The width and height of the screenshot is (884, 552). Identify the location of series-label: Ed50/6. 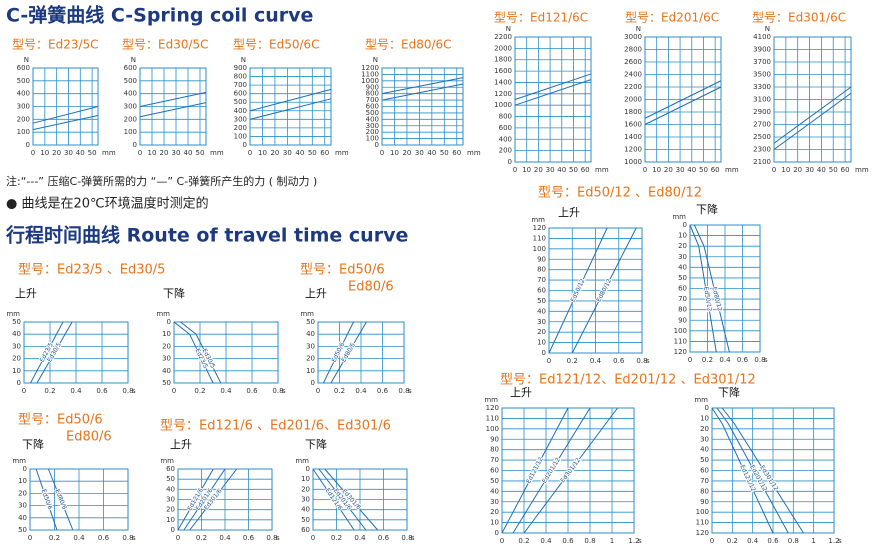
(46, 499).